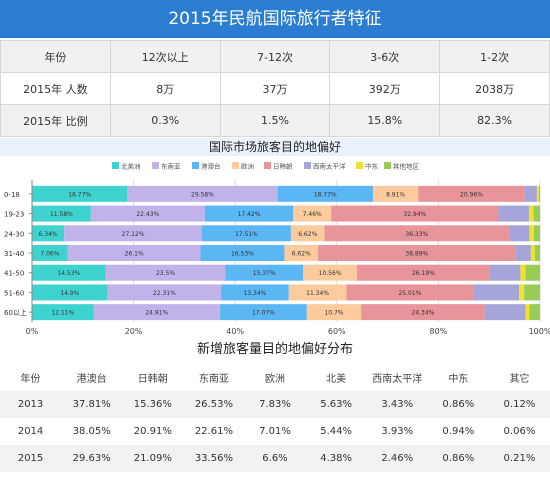  Describe the element at coordinates (133, 234) in the screenshot. I see `data-label: 27.12%` at that location.